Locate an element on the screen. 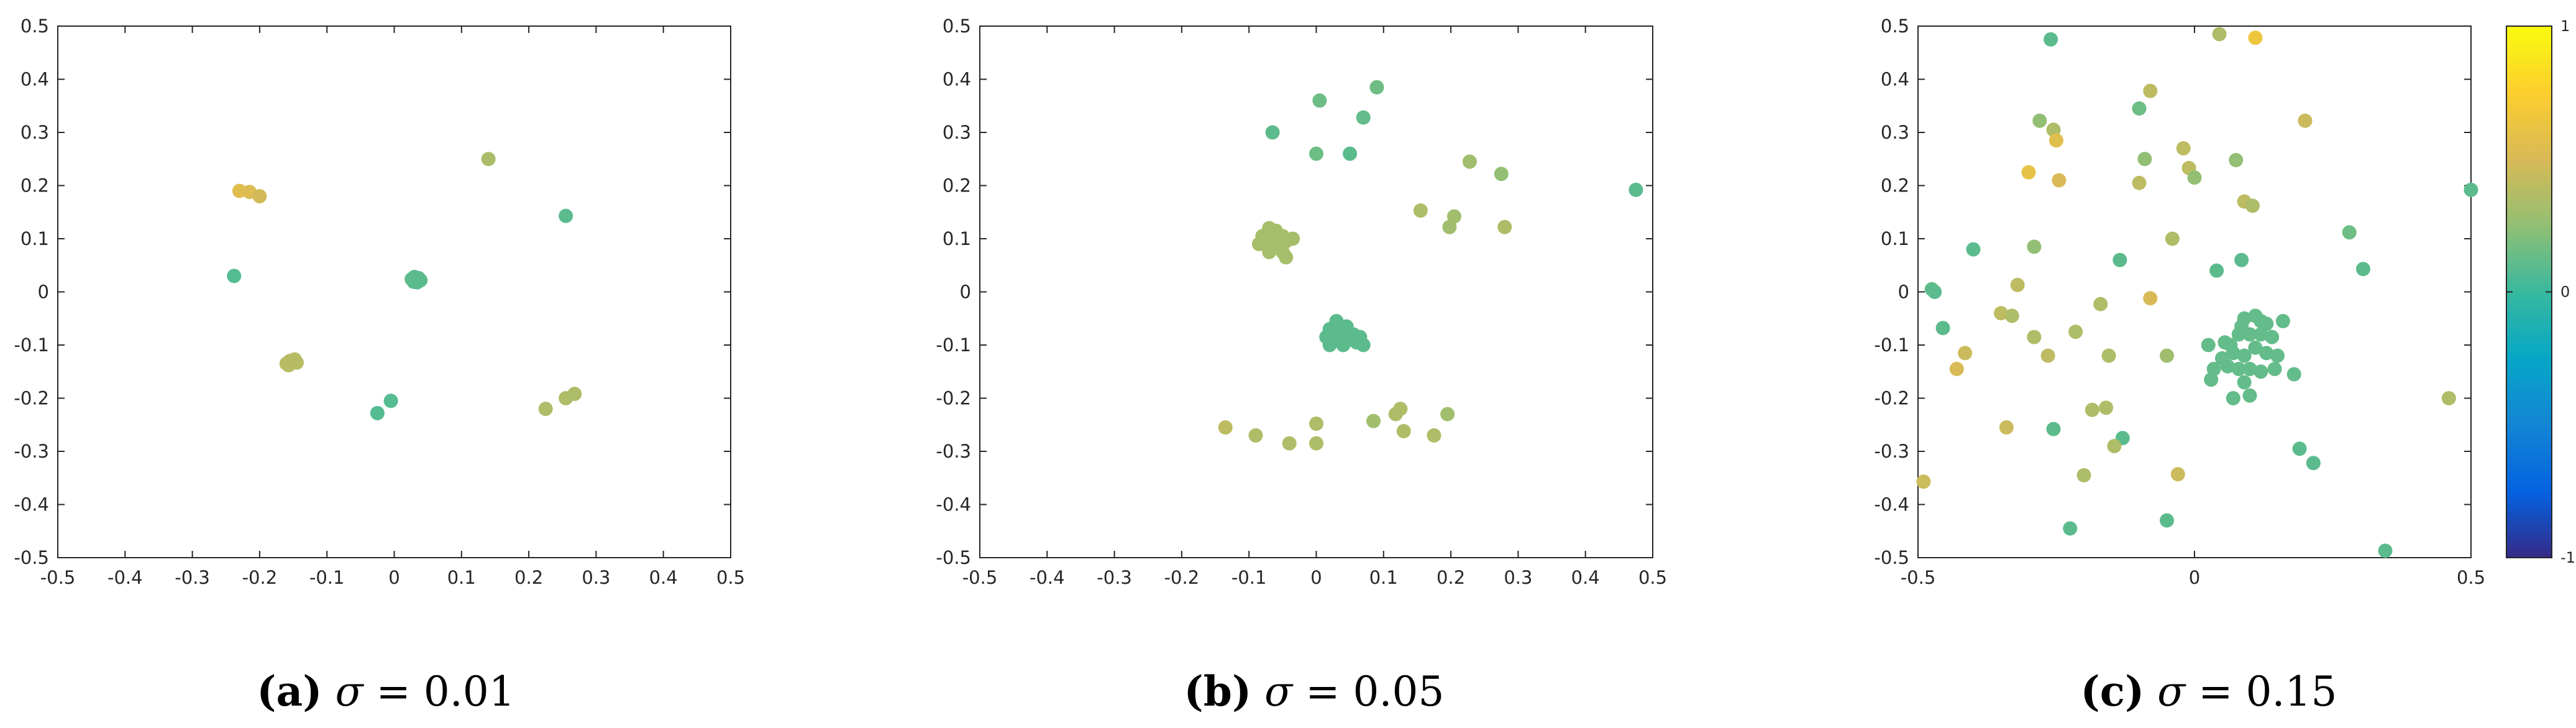 This screenshot has width=2576, height=728. colorbar-gradient is located at coordinates (2529, 291).